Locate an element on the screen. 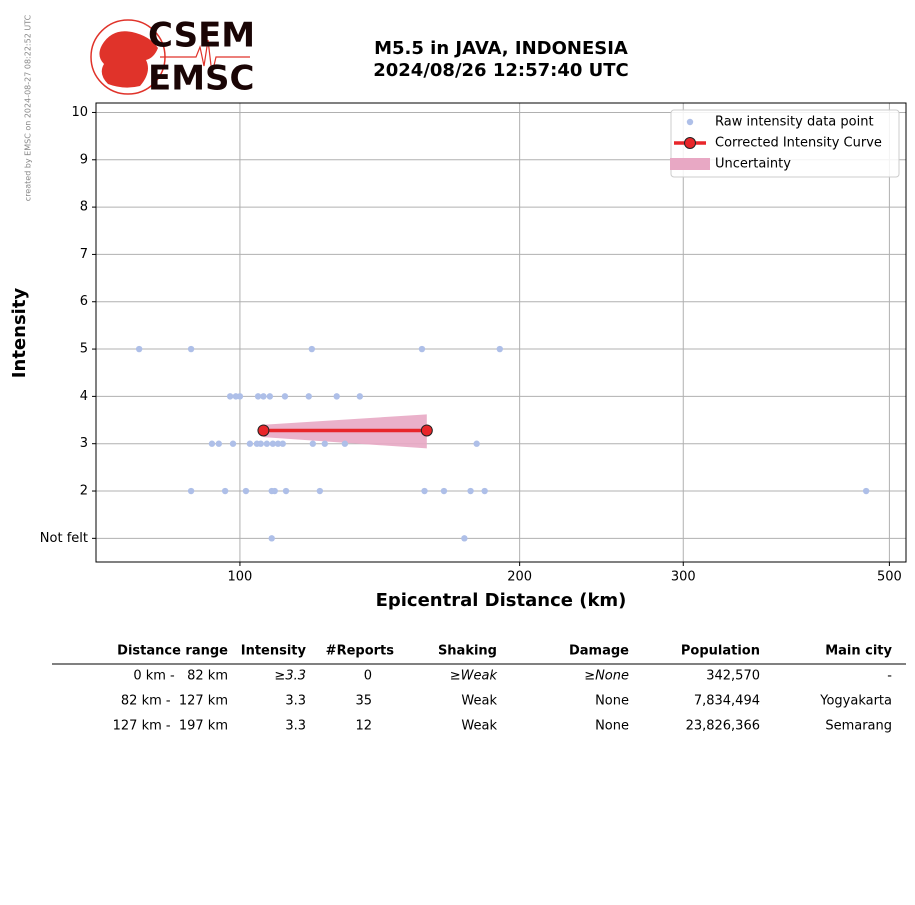 Image resolution: width=915 pixels, height=905 pixels. y-tick-label: 5 is located at coordinates (84, 349).